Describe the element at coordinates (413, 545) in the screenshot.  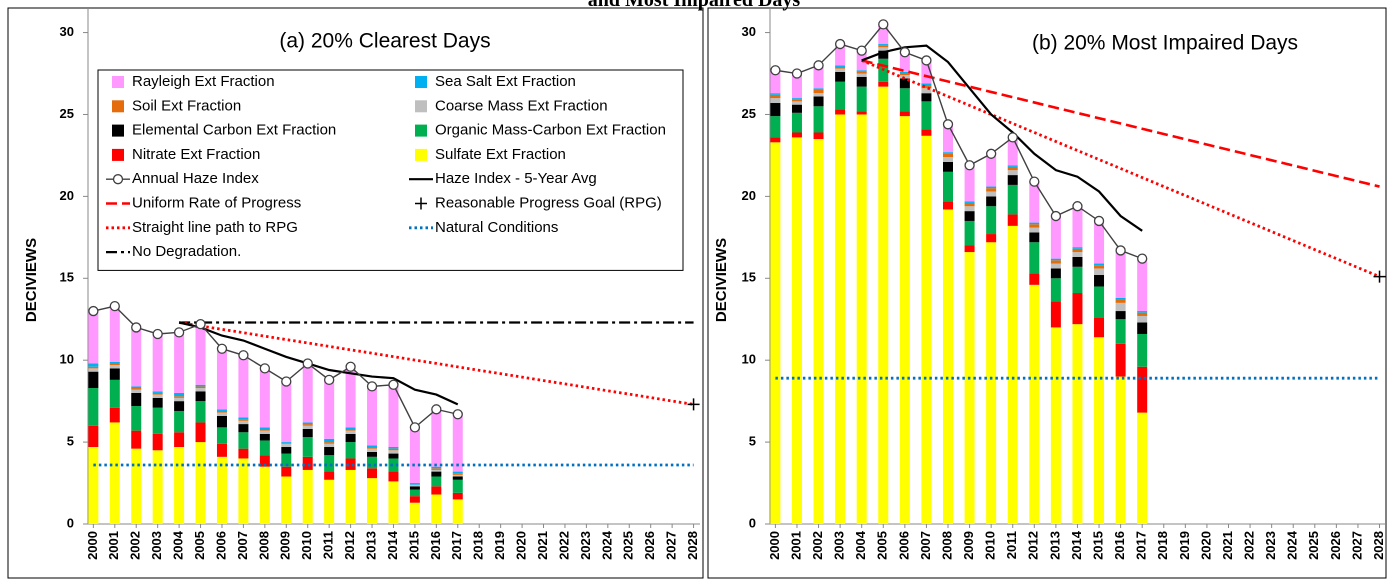
I see `x-tick-label: 2015` at that location.